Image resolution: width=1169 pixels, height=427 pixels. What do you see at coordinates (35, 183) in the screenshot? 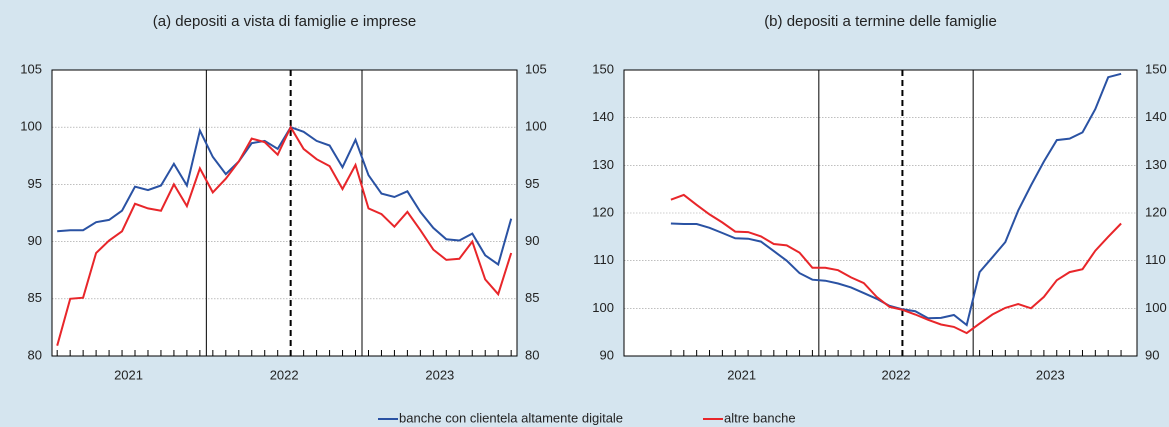
I see `y-tick-label: 95` at bounding box center [35, 183].